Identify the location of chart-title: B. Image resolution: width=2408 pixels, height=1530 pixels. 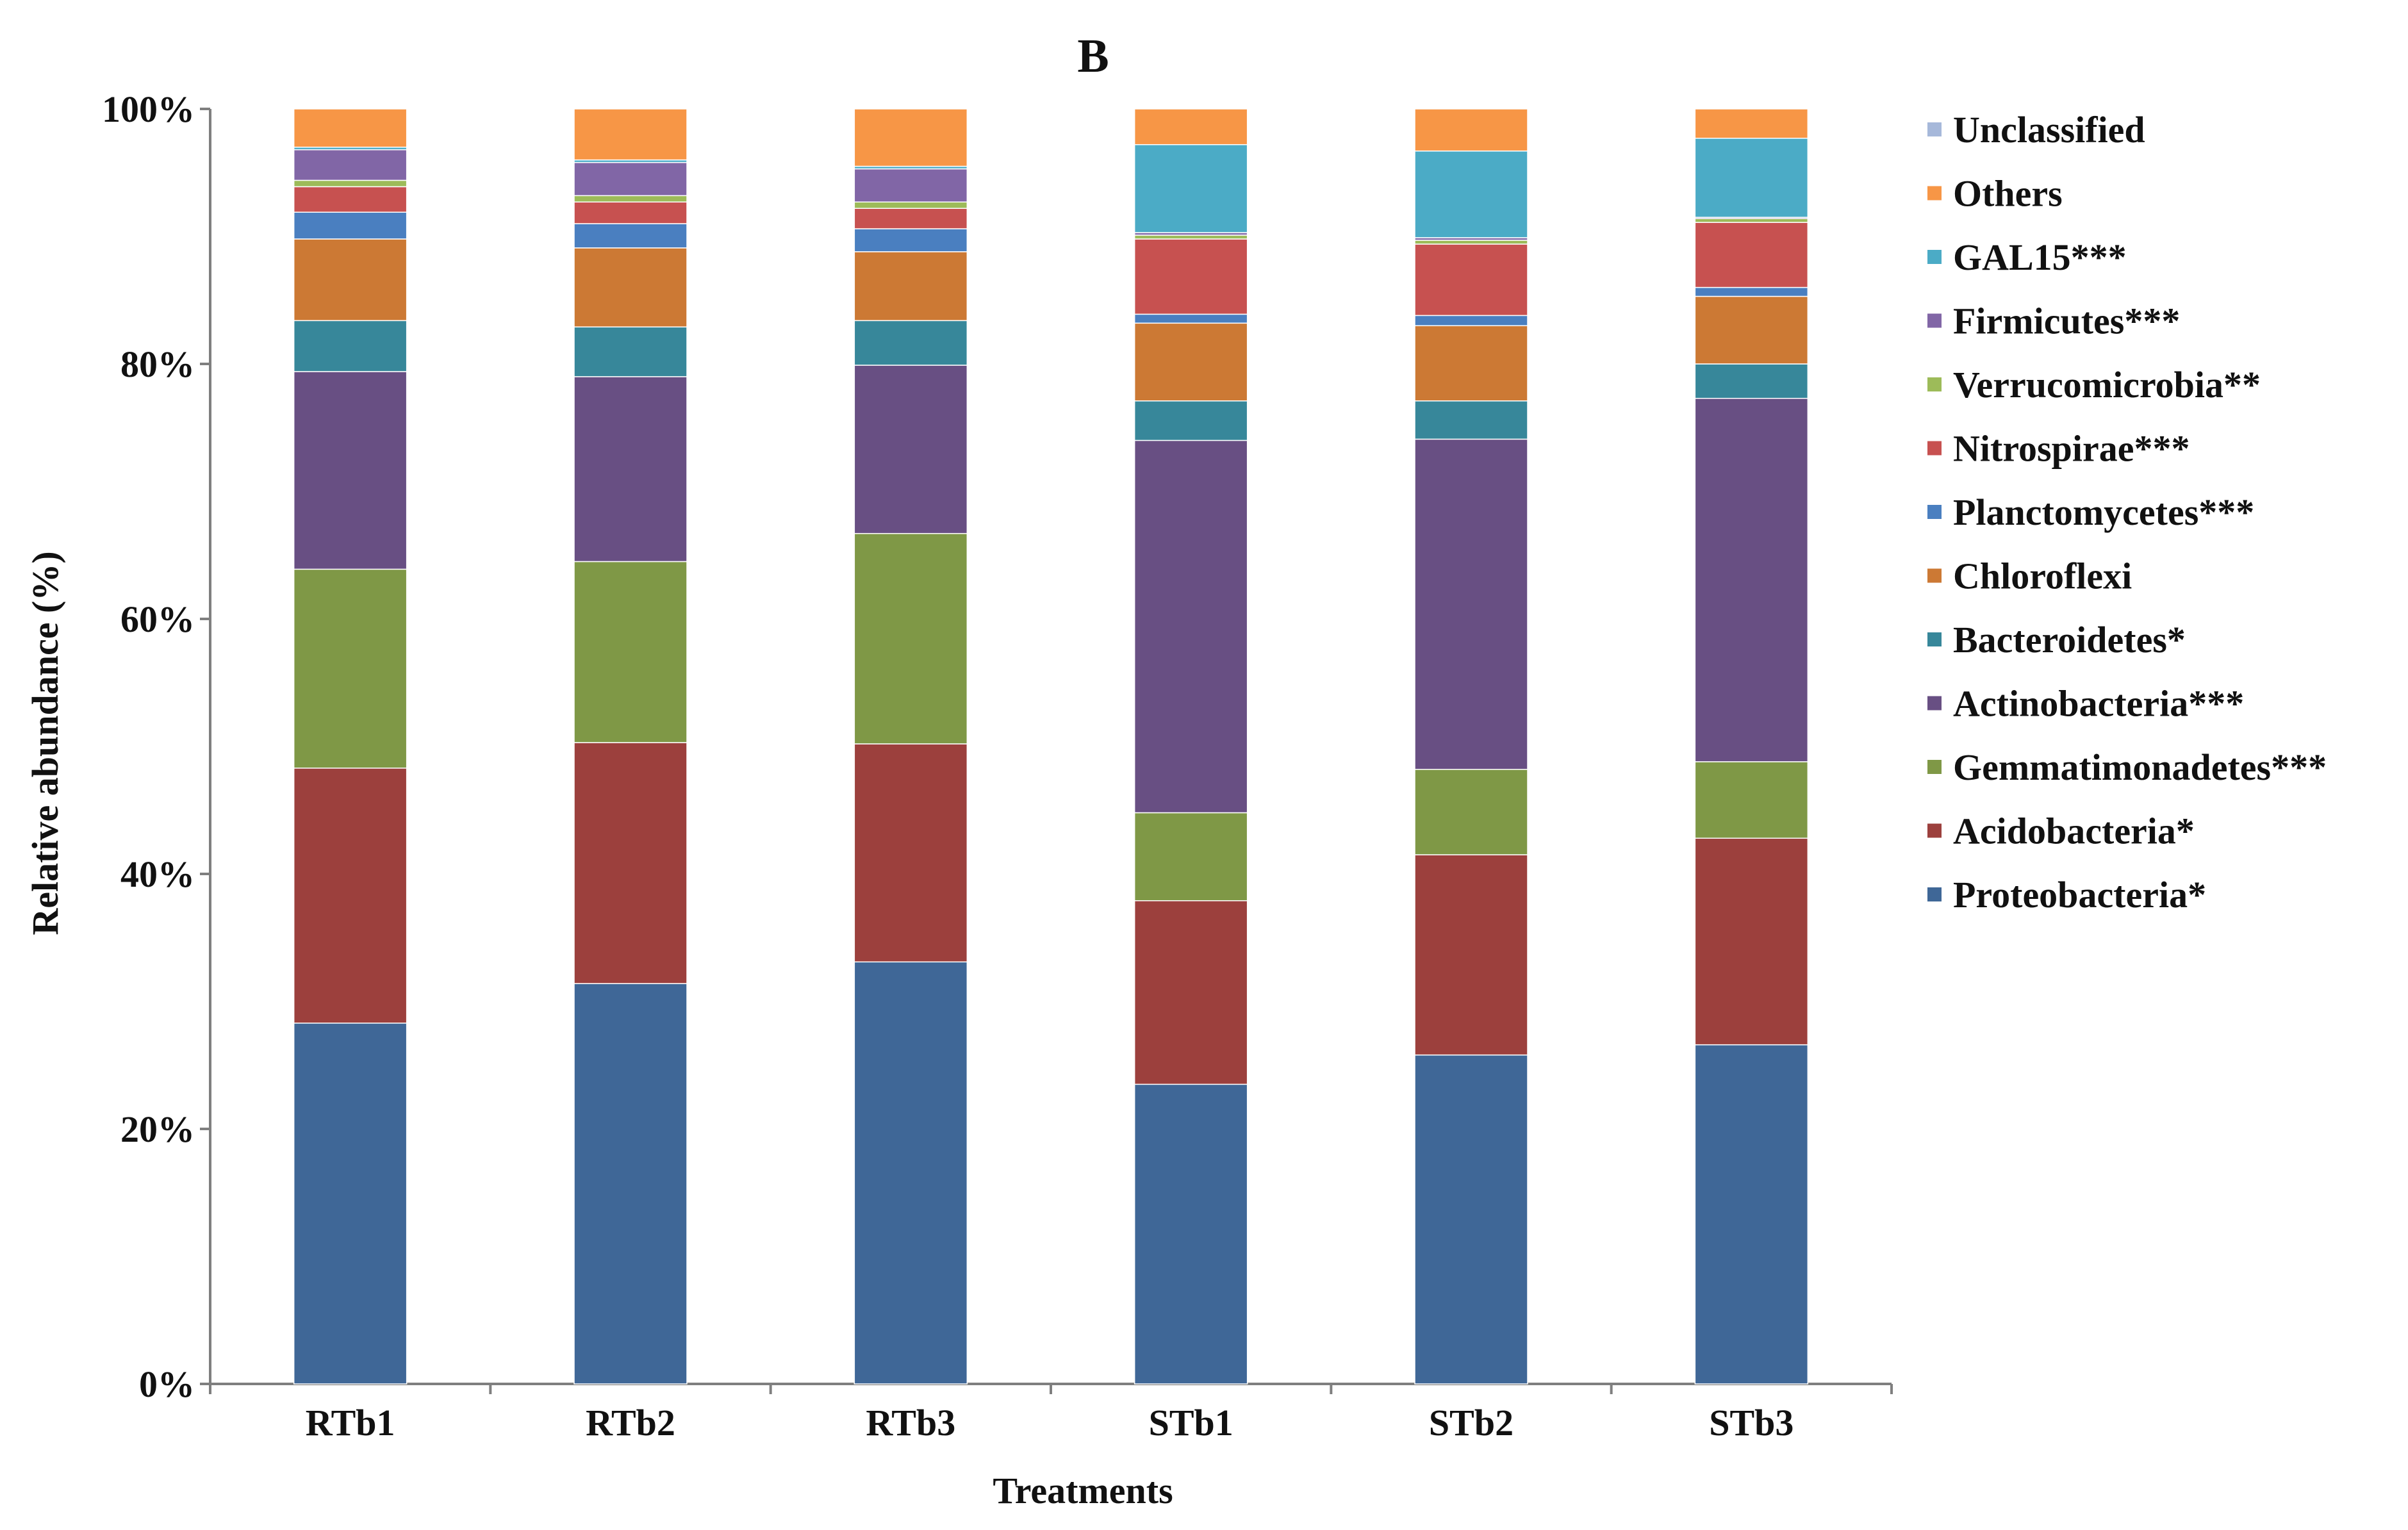
(1093, 57).